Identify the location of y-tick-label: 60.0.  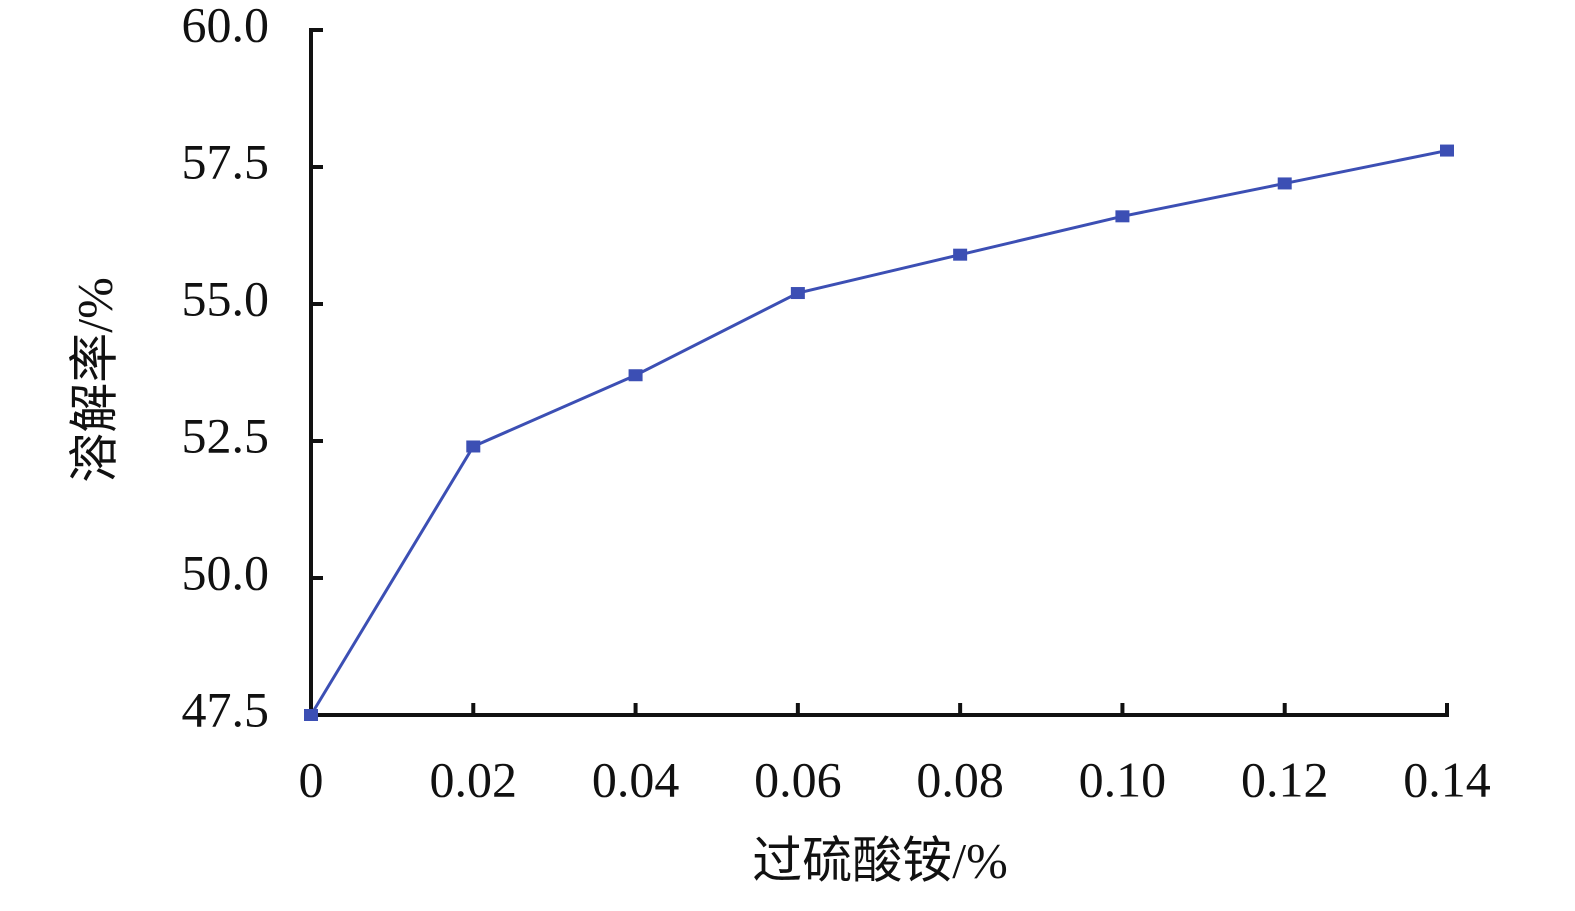
(226, 26).